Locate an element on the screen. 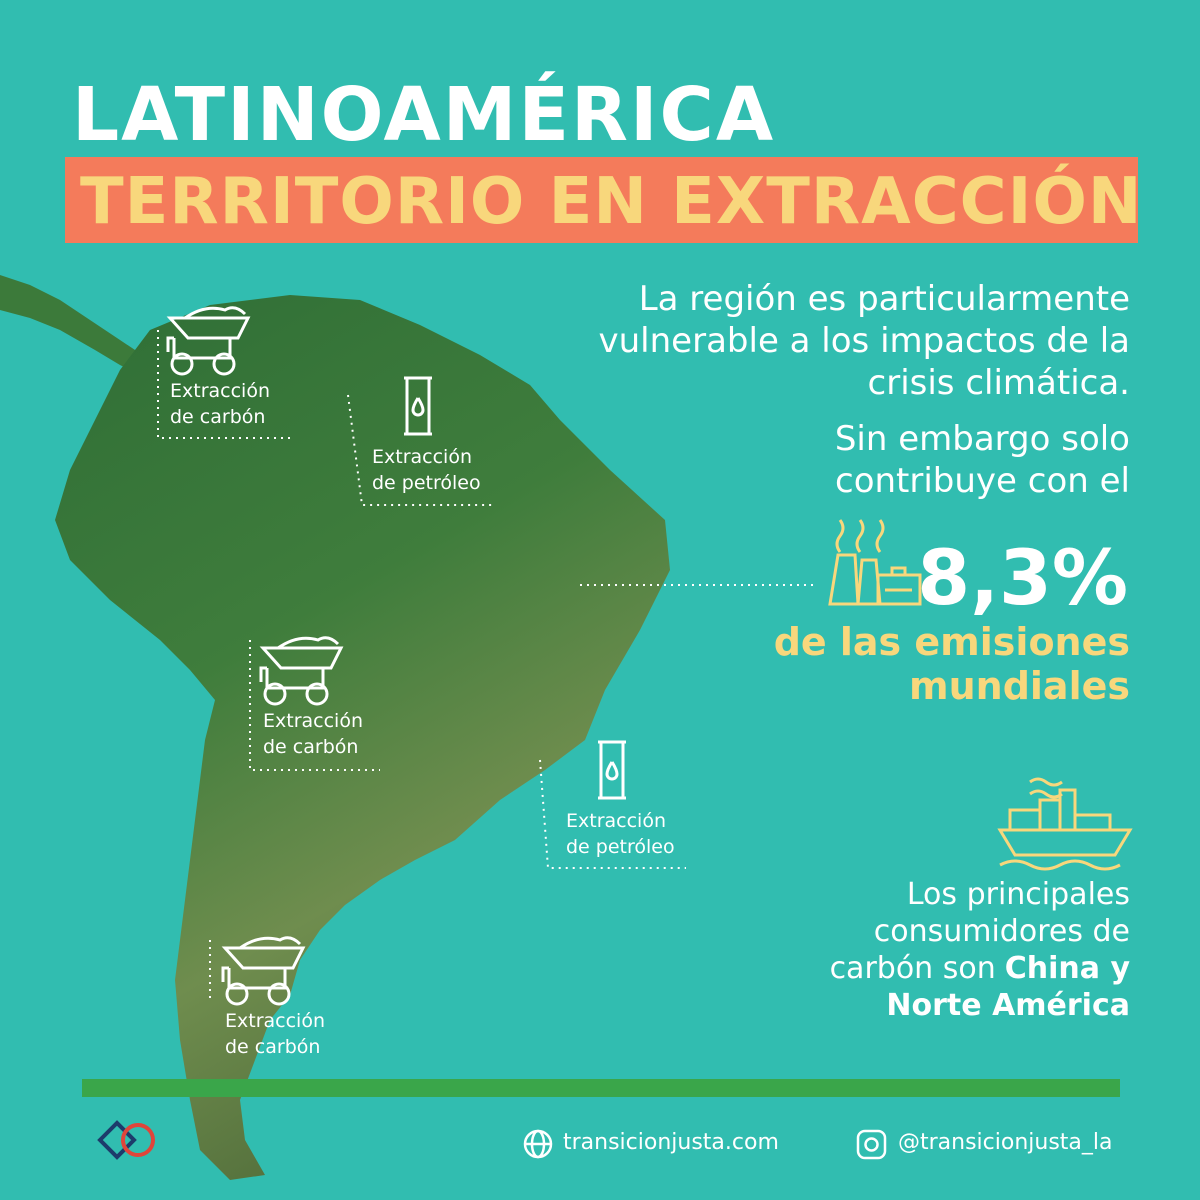 This screenshot has height=1200, width=1200. subtitle: TERRITORIO EN EXTRACCIÓN is located at coordinates (611, 202).